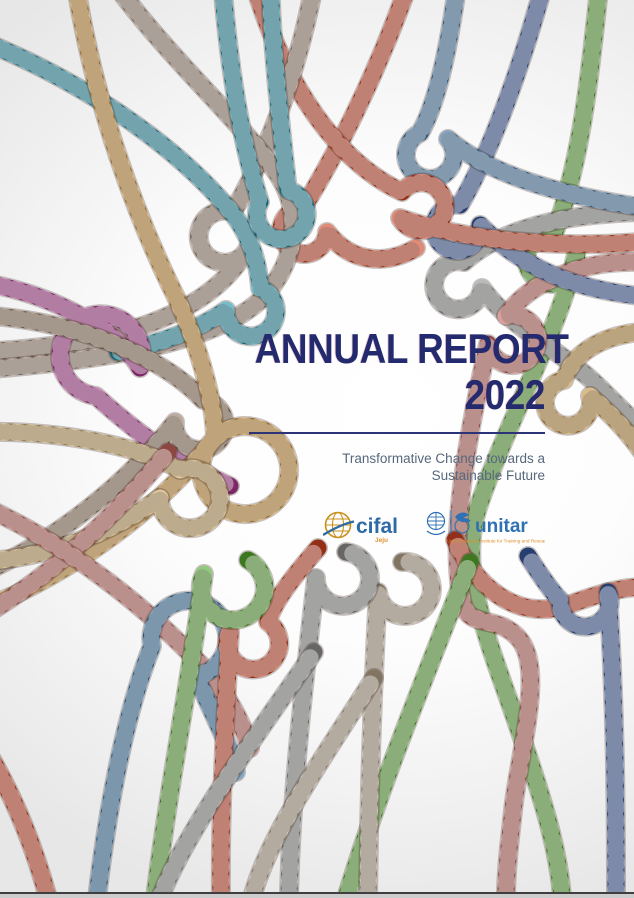 This screenshot has height=898, width=634. I want to click on cifal-globe-icon, so click(339, 525).